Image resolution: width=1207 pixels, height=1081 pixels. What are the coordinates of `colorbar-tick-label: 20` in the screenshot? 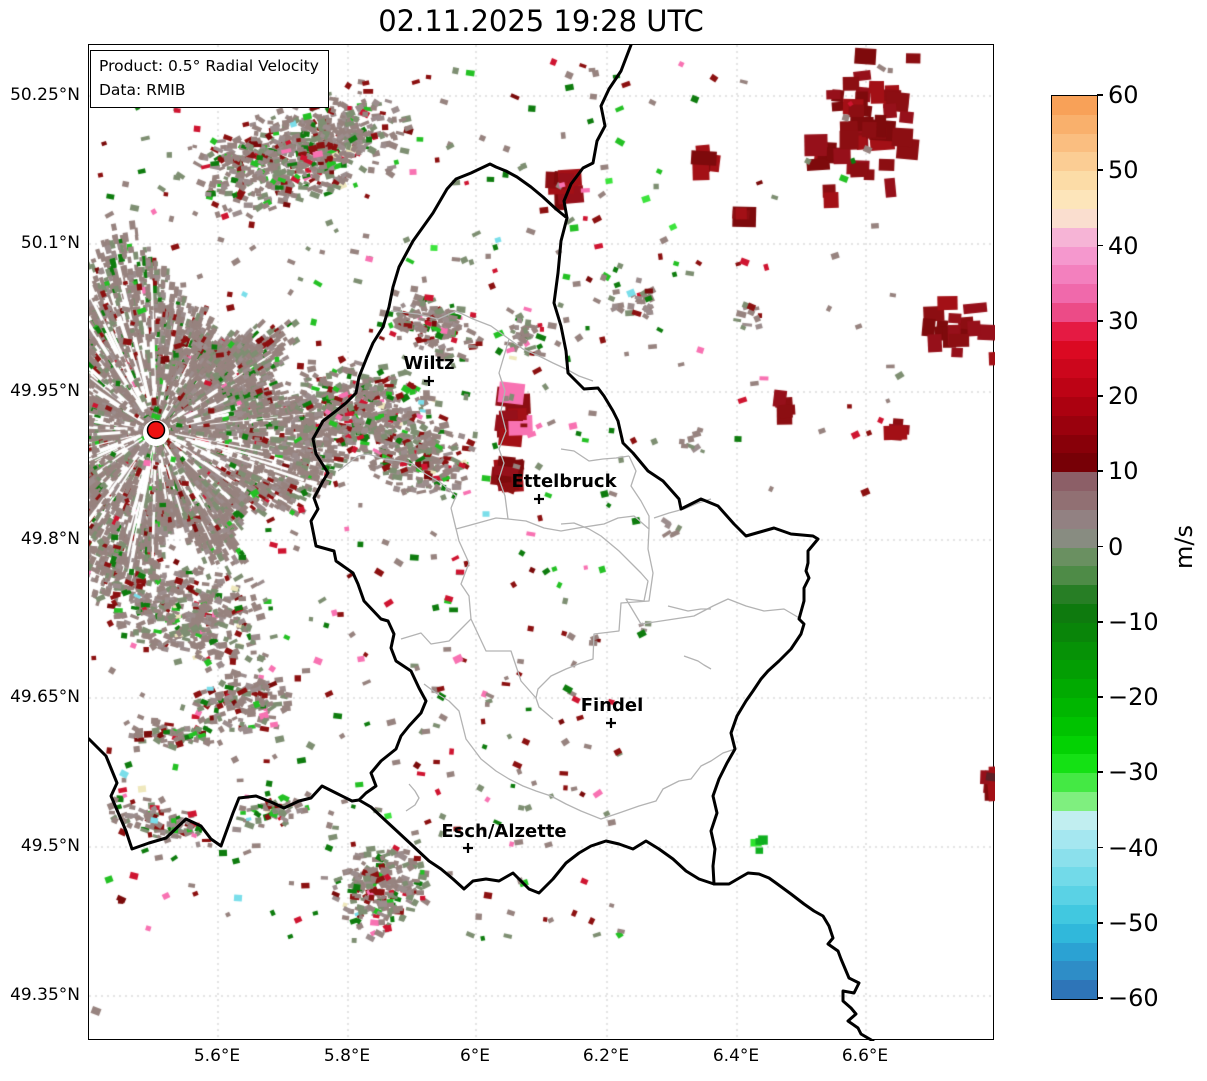 It's located at (1123, 396).